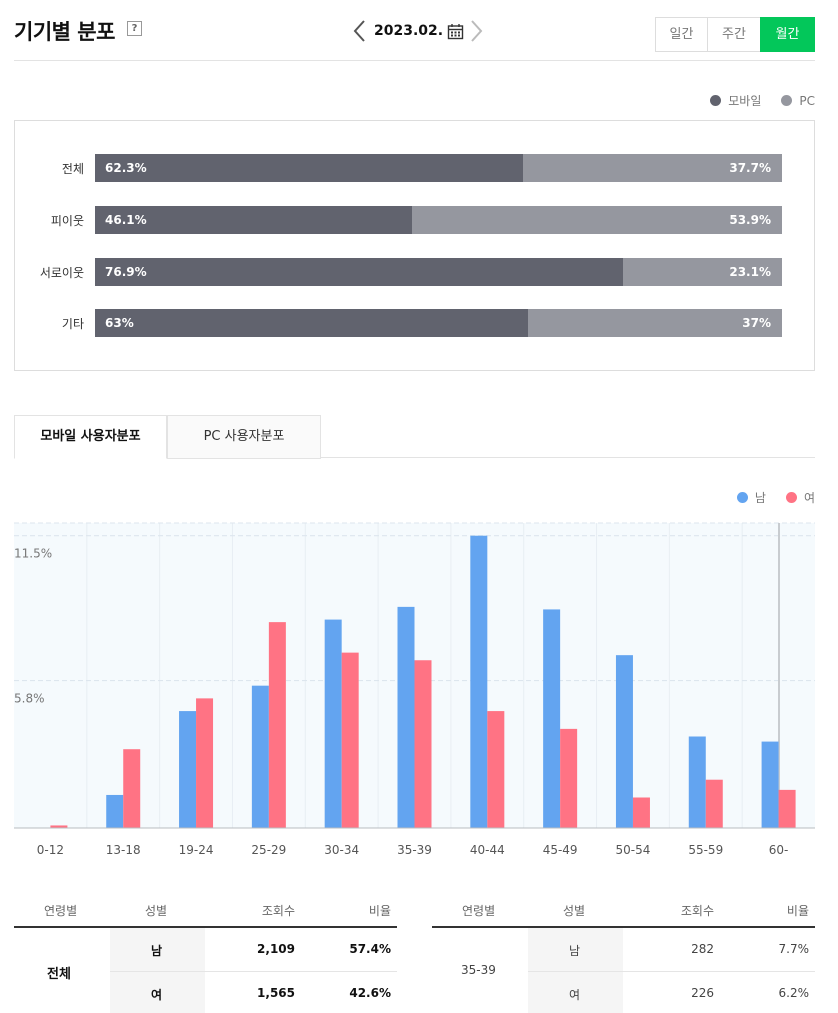  I want to click on tab-mobile-users: 모바일 사용자분포, so click(90, 437).